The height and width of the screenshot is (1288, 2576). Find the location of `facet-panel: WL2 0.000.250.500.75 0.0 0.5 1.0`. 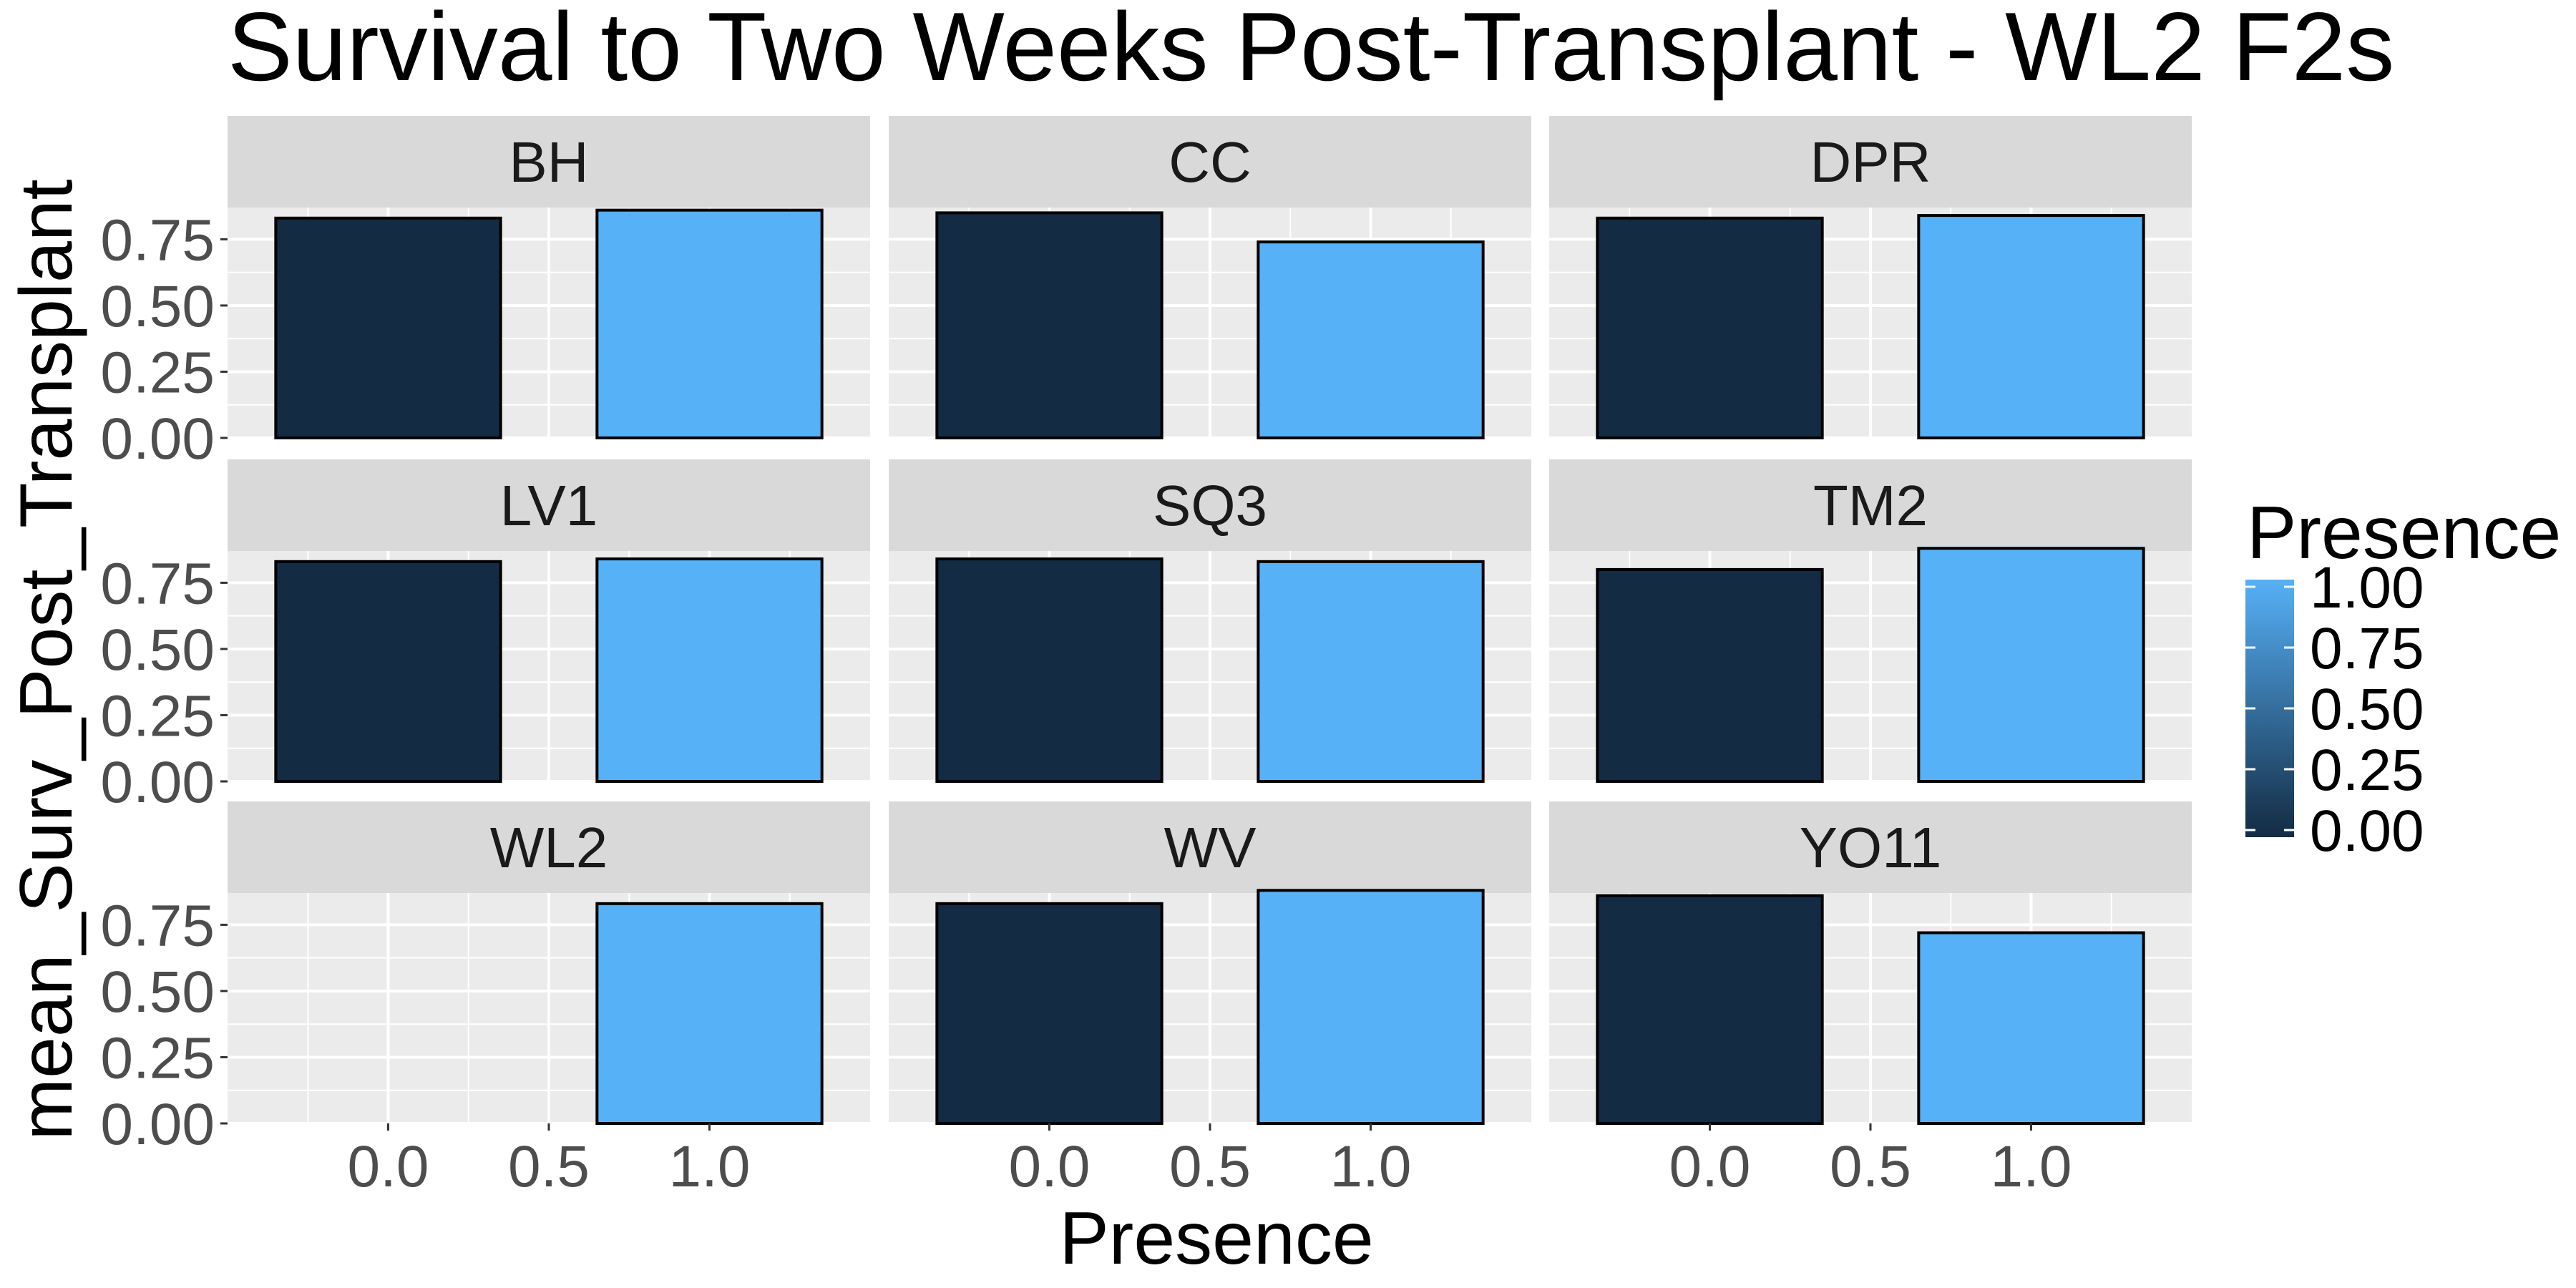

facet-panel: WL2 0.000.250.500.75 0.0 0.5 1.0 is located at coordinates (485, 1000).